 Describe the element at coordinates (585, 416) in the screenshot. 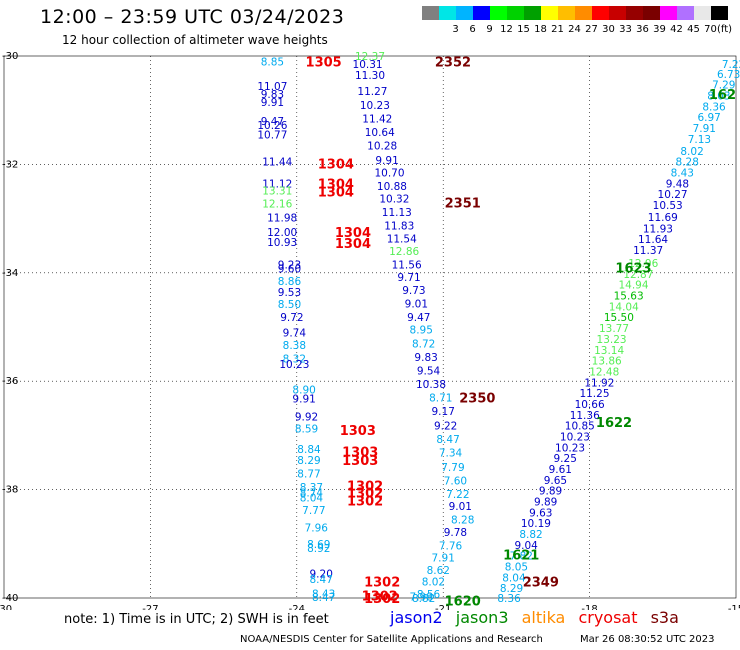

I see `wave-height-value: 11.36` at that location.